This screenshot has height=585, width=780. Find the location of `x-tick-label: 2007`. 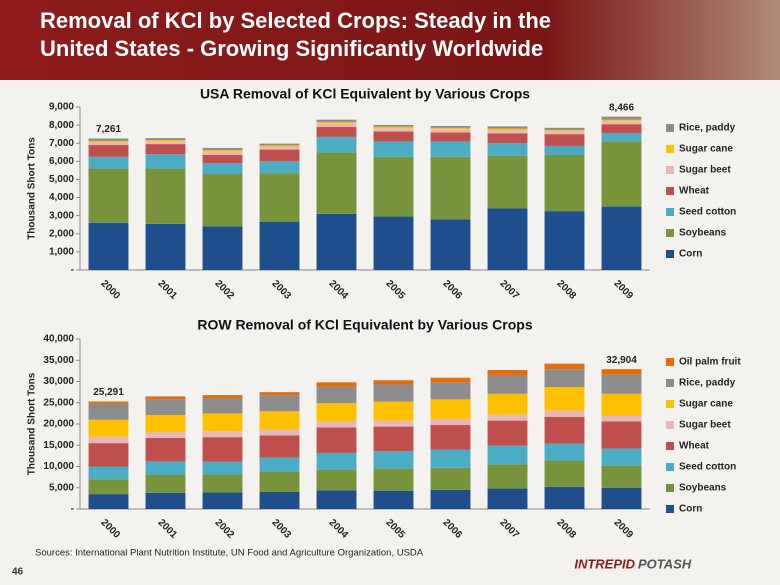

x-tick-label: 2007 is located at coordinates (510, 290).